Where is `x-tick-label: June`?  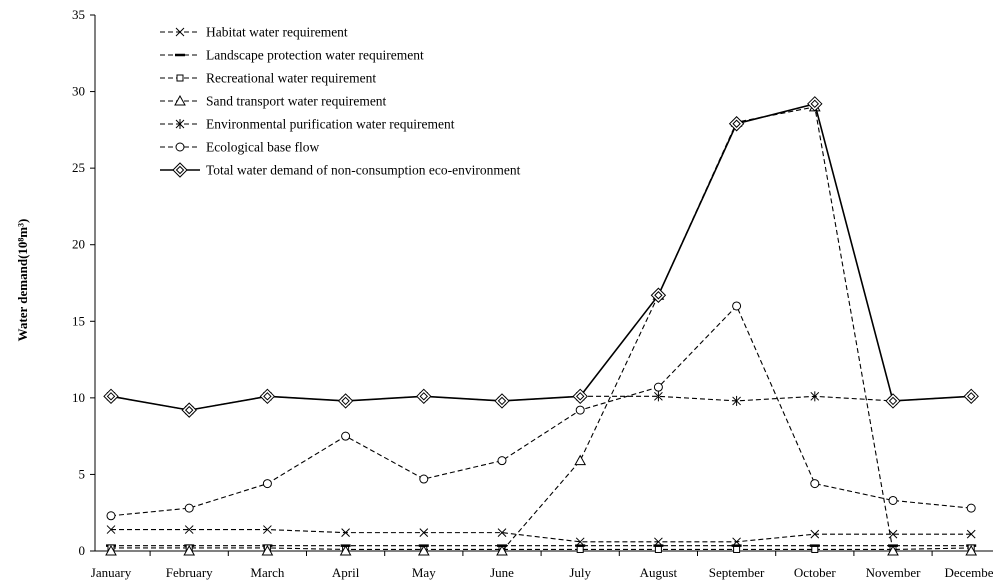
x-tick-label: June is located at coordinates (502, 572).